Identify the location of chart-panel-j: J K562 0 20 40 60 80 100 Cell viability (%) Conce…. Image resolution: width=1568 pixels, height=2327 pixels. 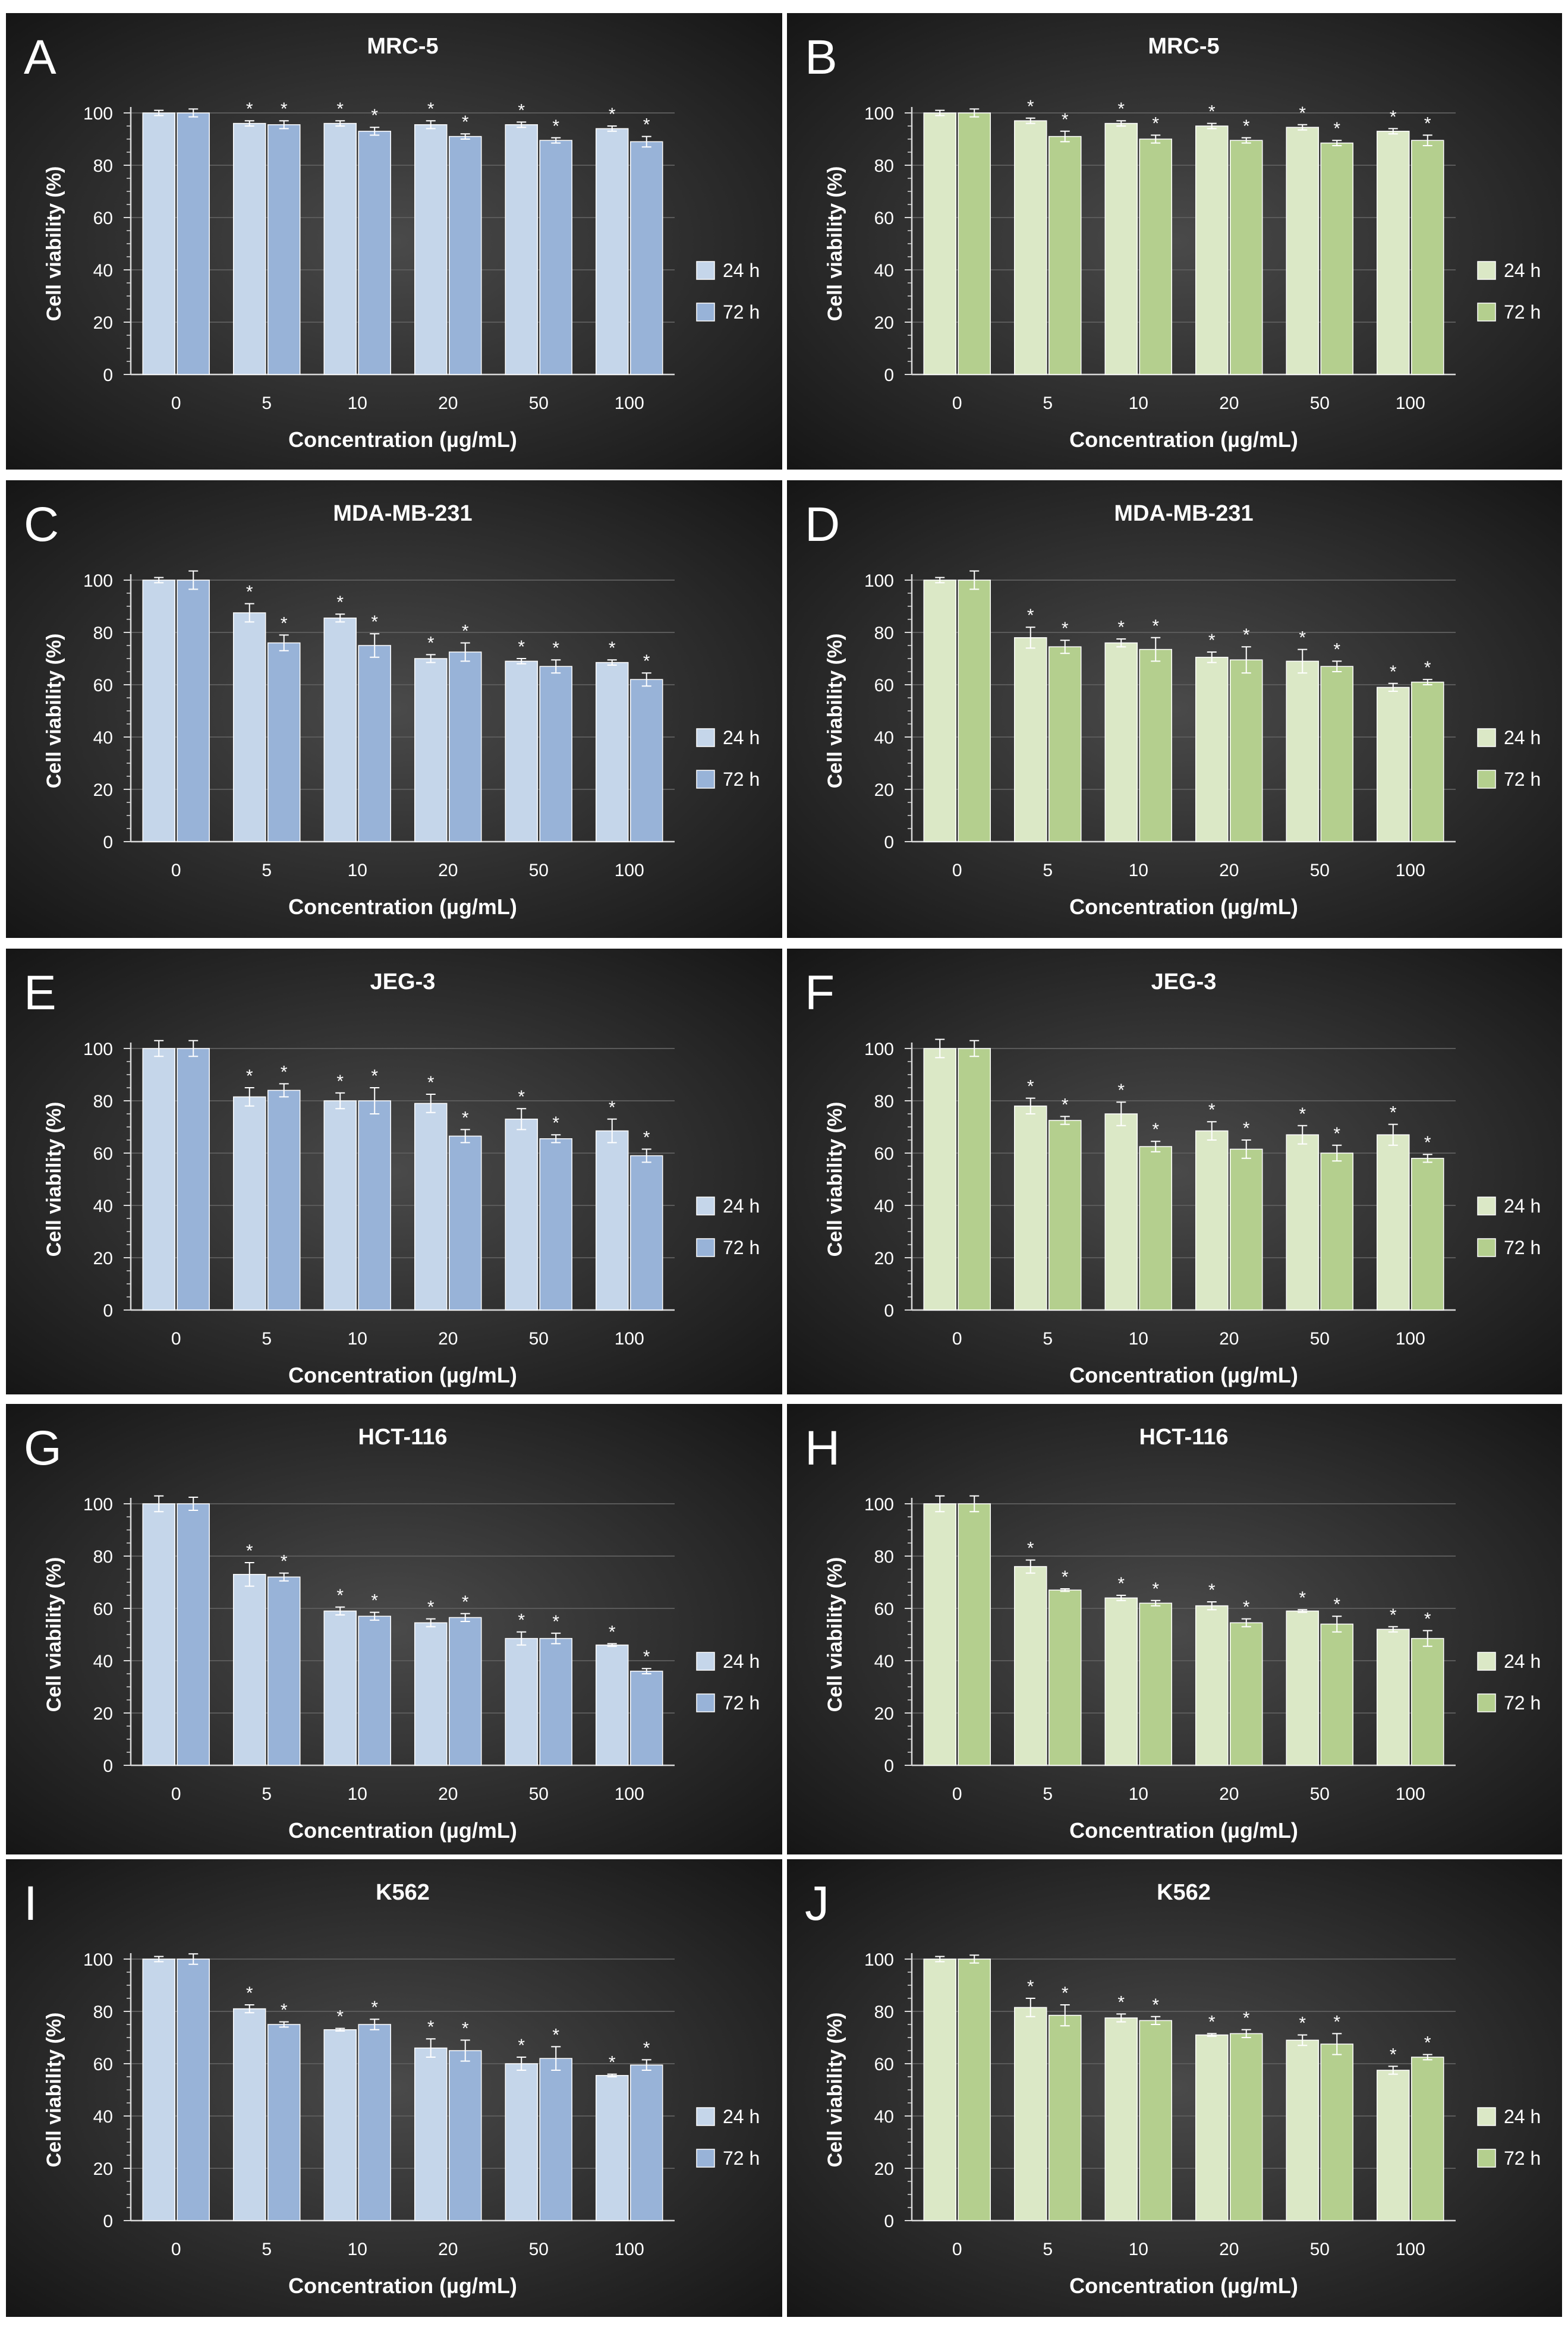
(1174, 2088).